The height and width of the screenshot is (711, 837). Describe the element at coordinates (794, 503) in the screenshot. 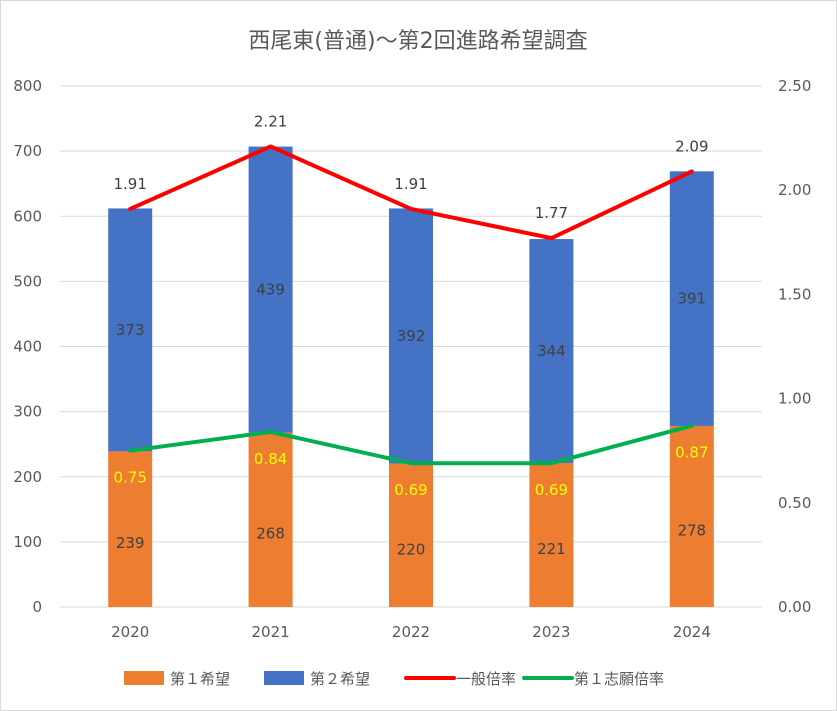

I see `right-axis-tick-label: 0.50` at that location.